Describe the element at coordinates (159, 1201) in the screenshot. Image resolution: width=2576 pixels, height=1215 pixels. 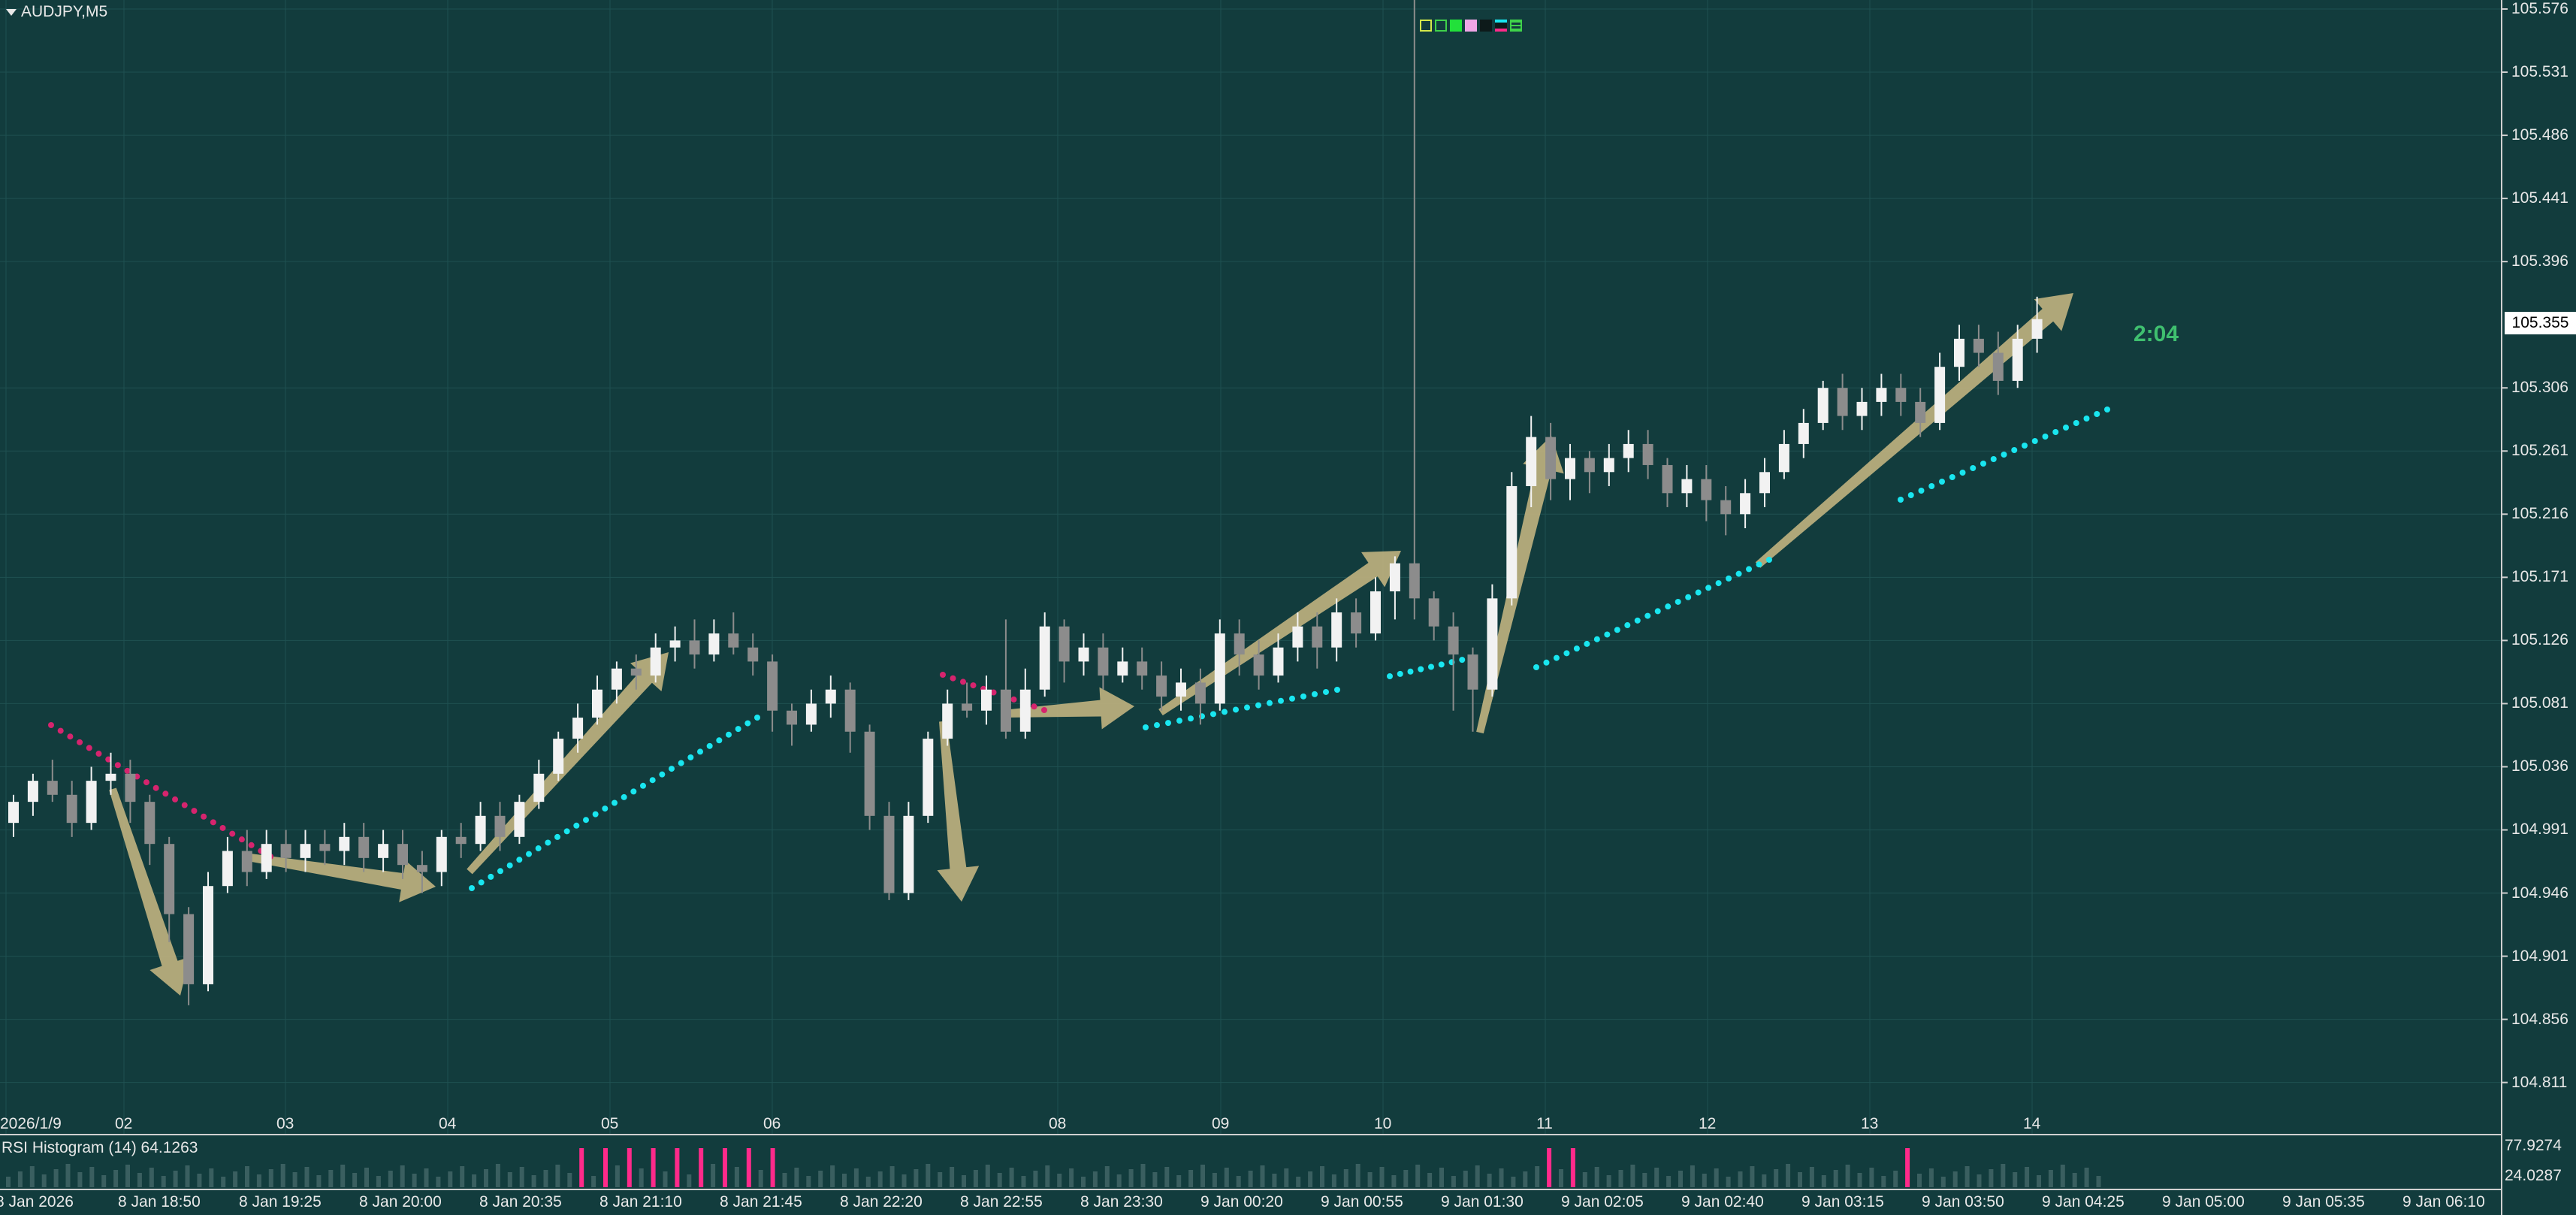
I see `time-tick-label: 8 Jan 18:50` at that location.